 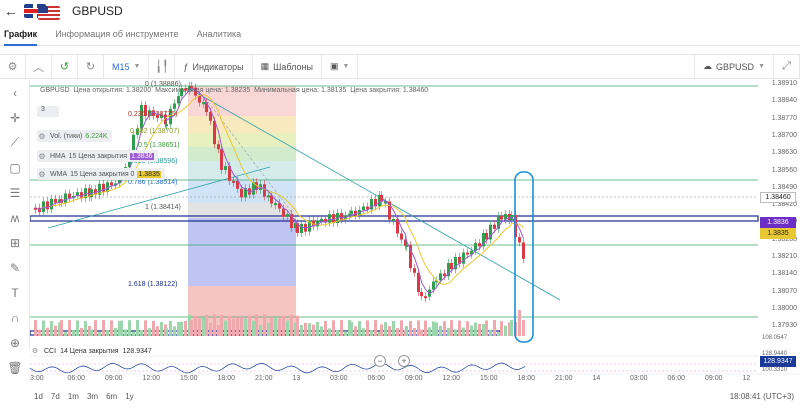 I want to click on legend-volume: ⚙ Vol. (тики) 6.224K, so click(x=74, y=136).